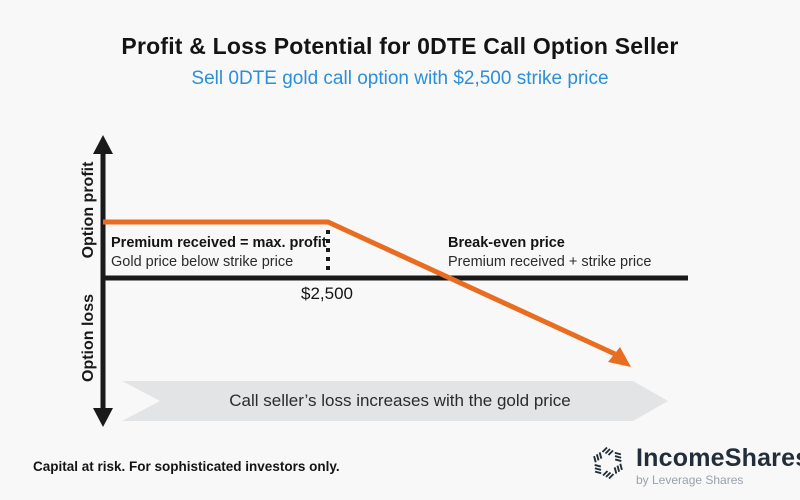 The height and width of the screenshot is (500, 800). Describe the element at coordinates (506, 243) in the screenshot. I see `break-even-annotation-title: Break-even price` at that location.